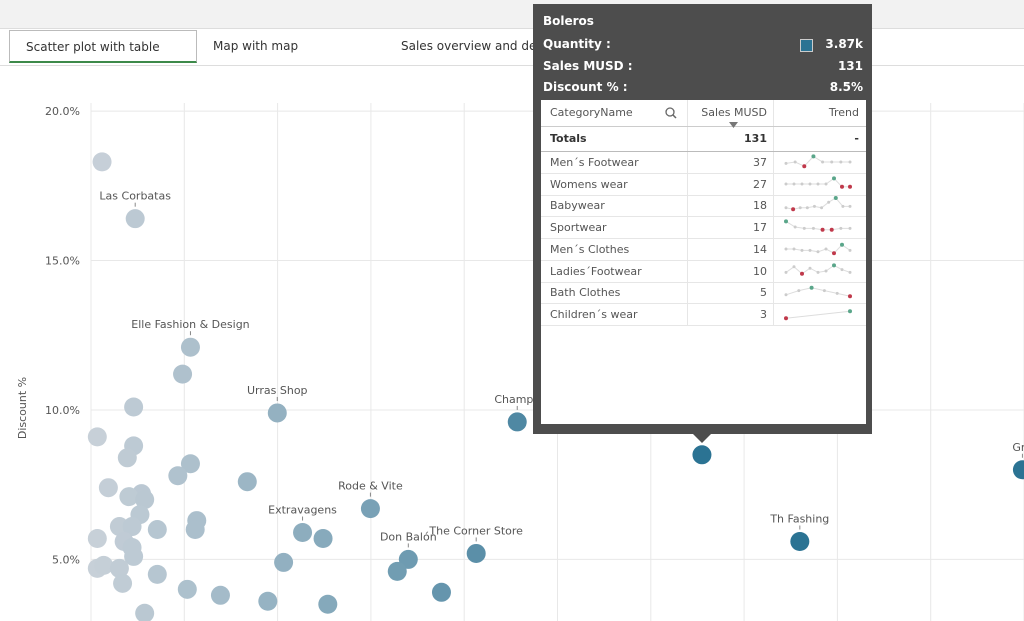 The width and height of the screenshot is (1024, 621). I want to click on point-label: The Corner Store, so click(475, 530).